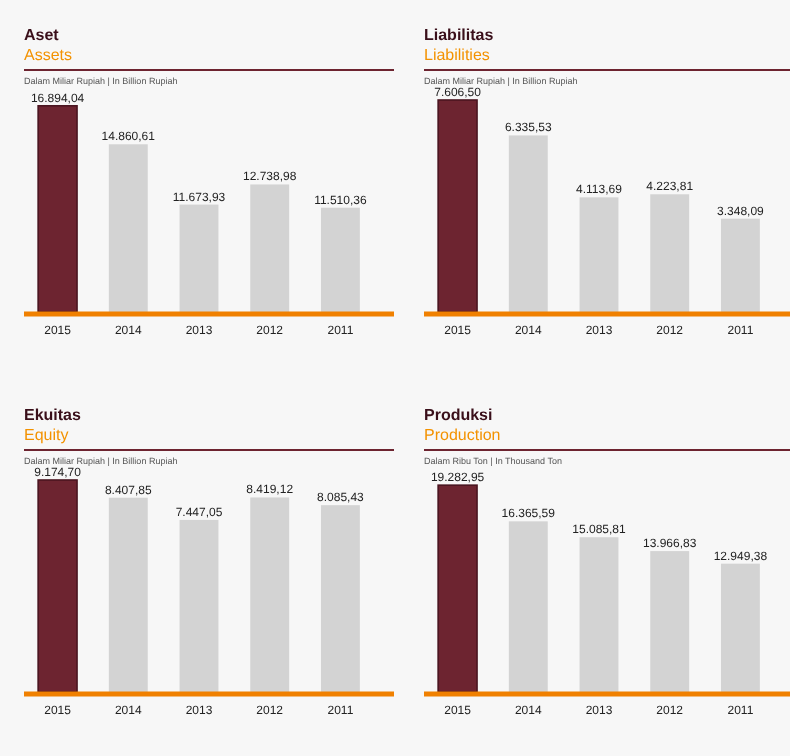 Image resolution: width=790 pixels, height=756 pixels. What do you see at coordinates (53, 415) in the screenshot?
I see `chart-title: Ekuitas` at bounding box center [53, 415].